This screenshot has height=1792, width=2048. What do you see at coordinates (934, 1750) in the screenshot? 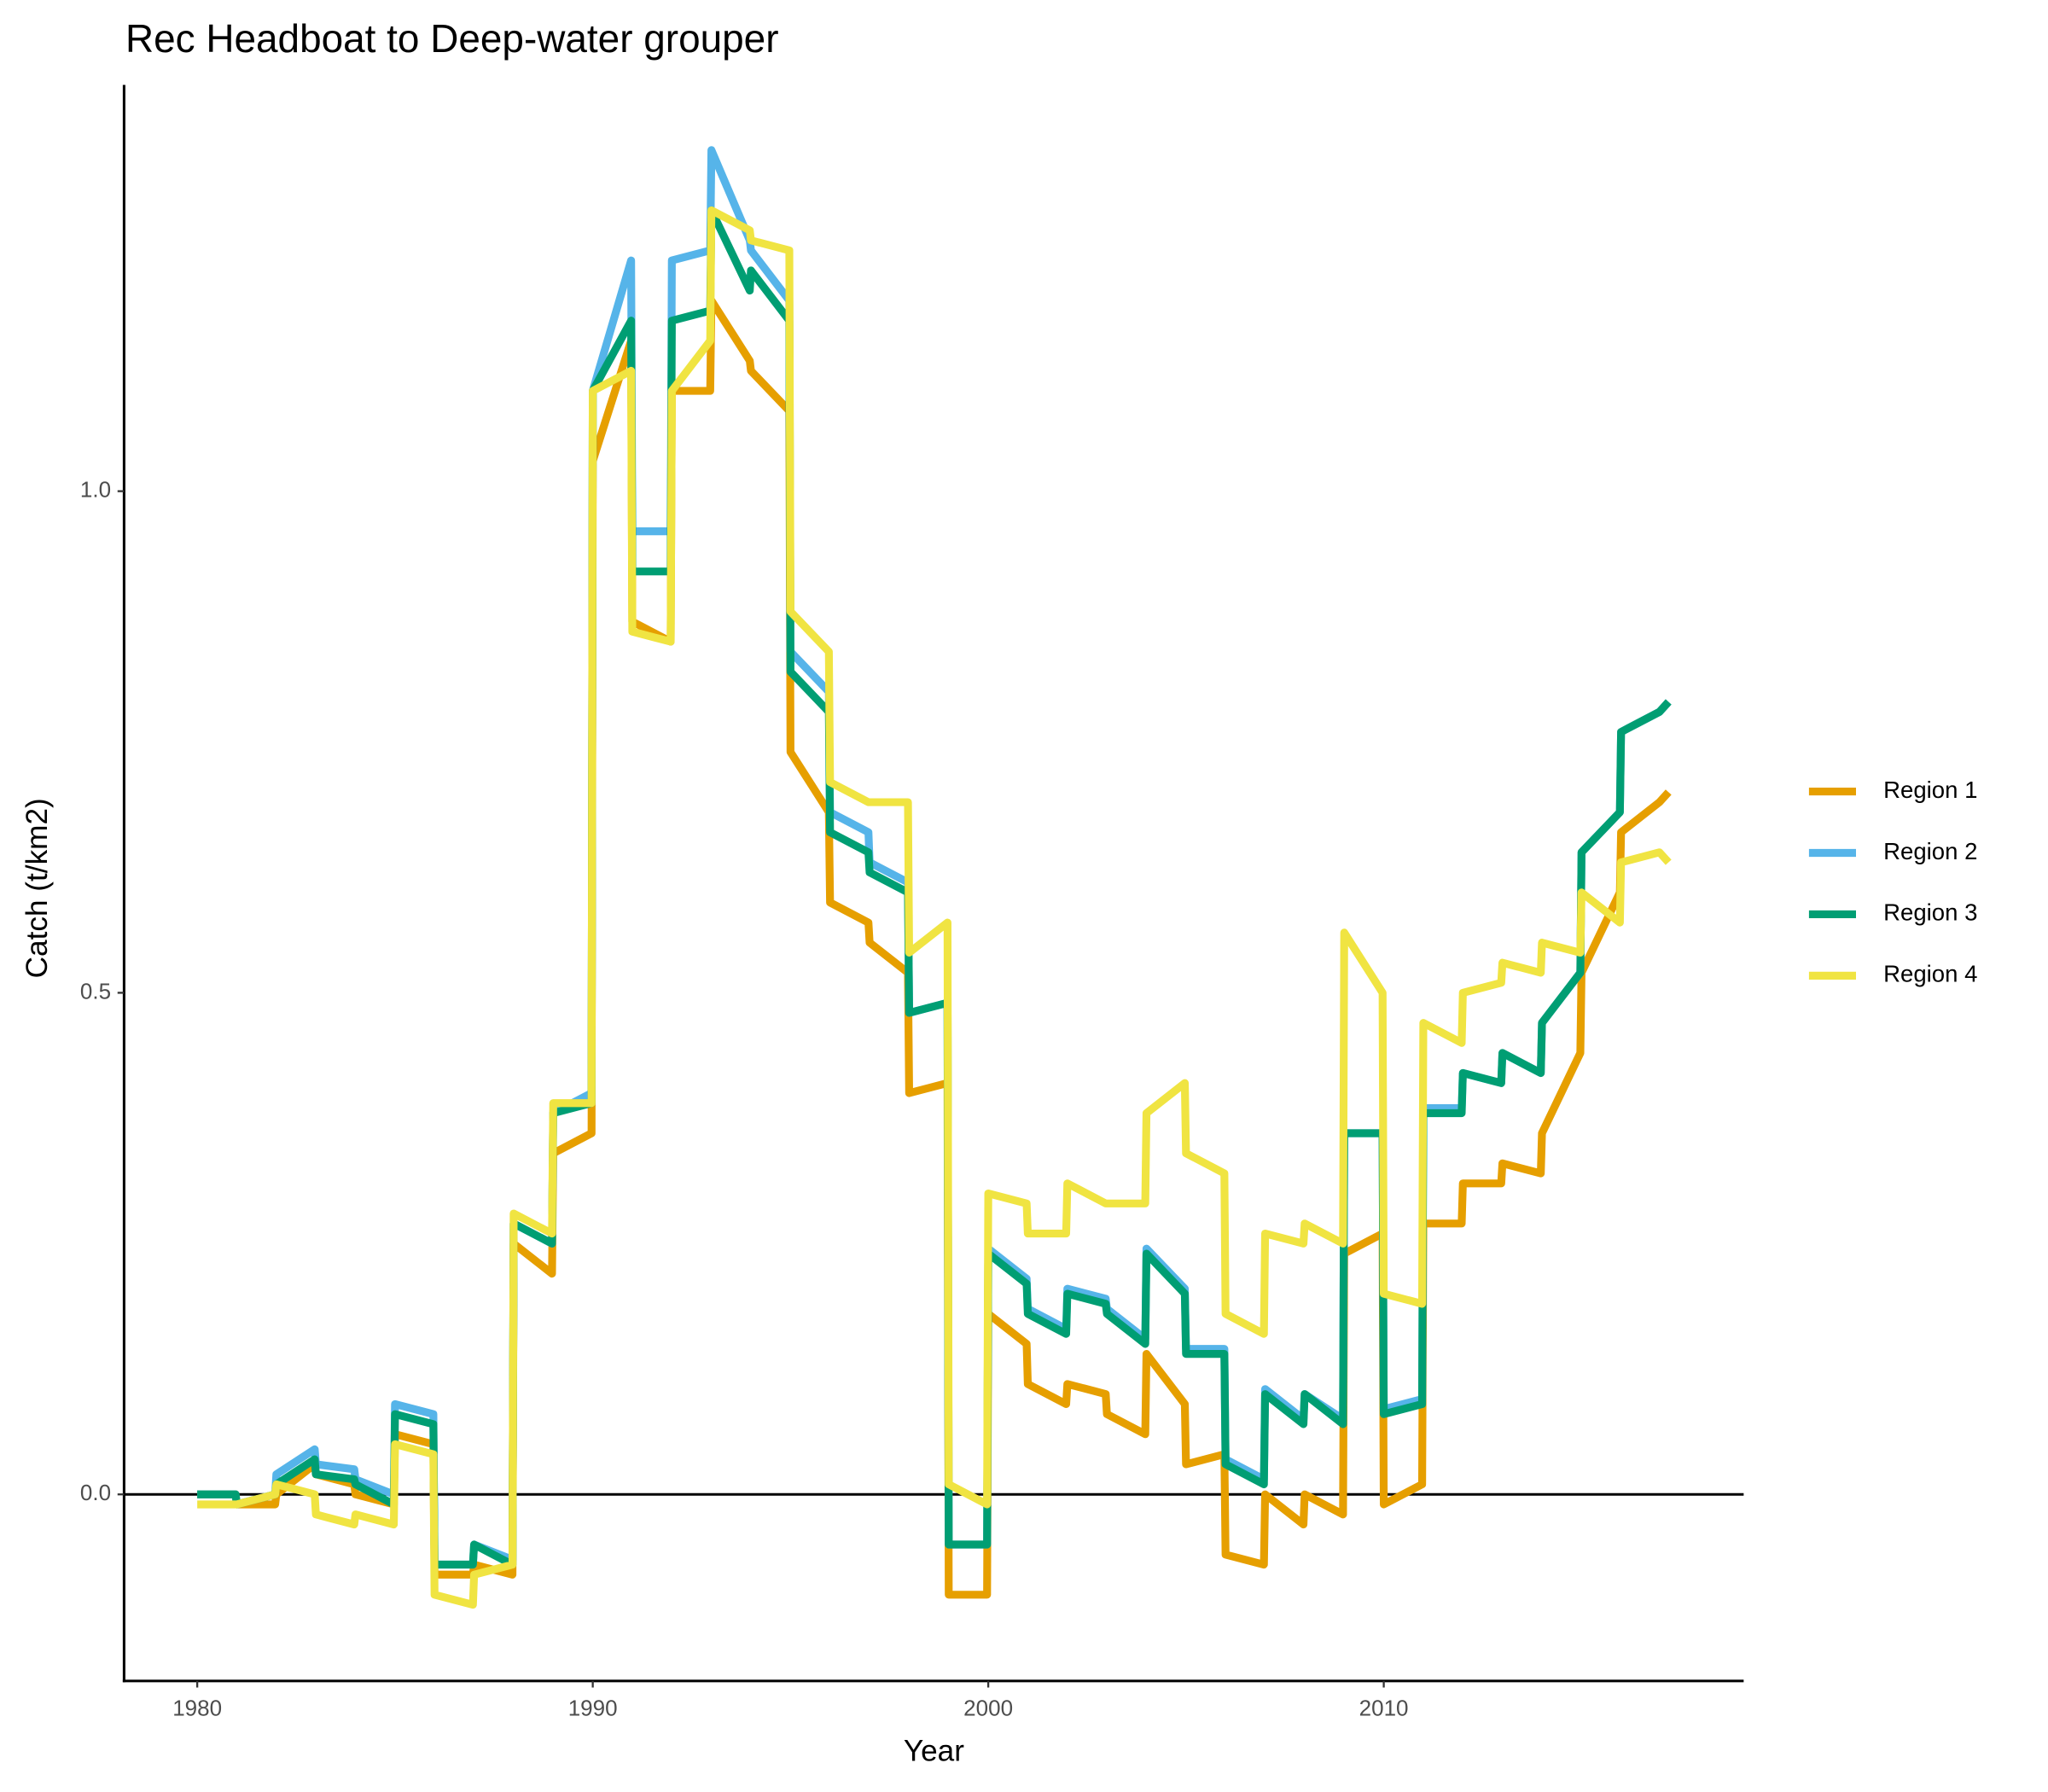
I see `x-axis-title: Year` at bounding box center [934, 1750].